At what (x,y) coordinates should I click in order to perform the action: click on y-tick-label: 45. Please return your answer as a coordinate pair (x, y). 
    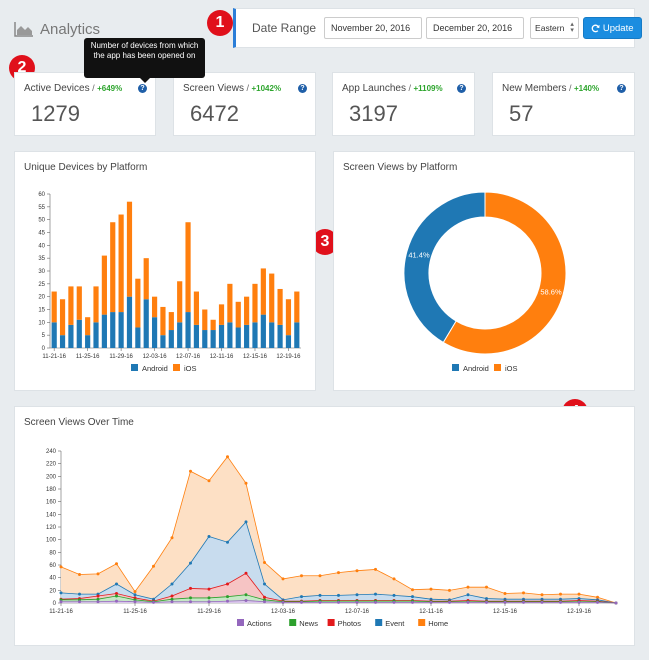
    Looking at the image, I should click on (41, 234).